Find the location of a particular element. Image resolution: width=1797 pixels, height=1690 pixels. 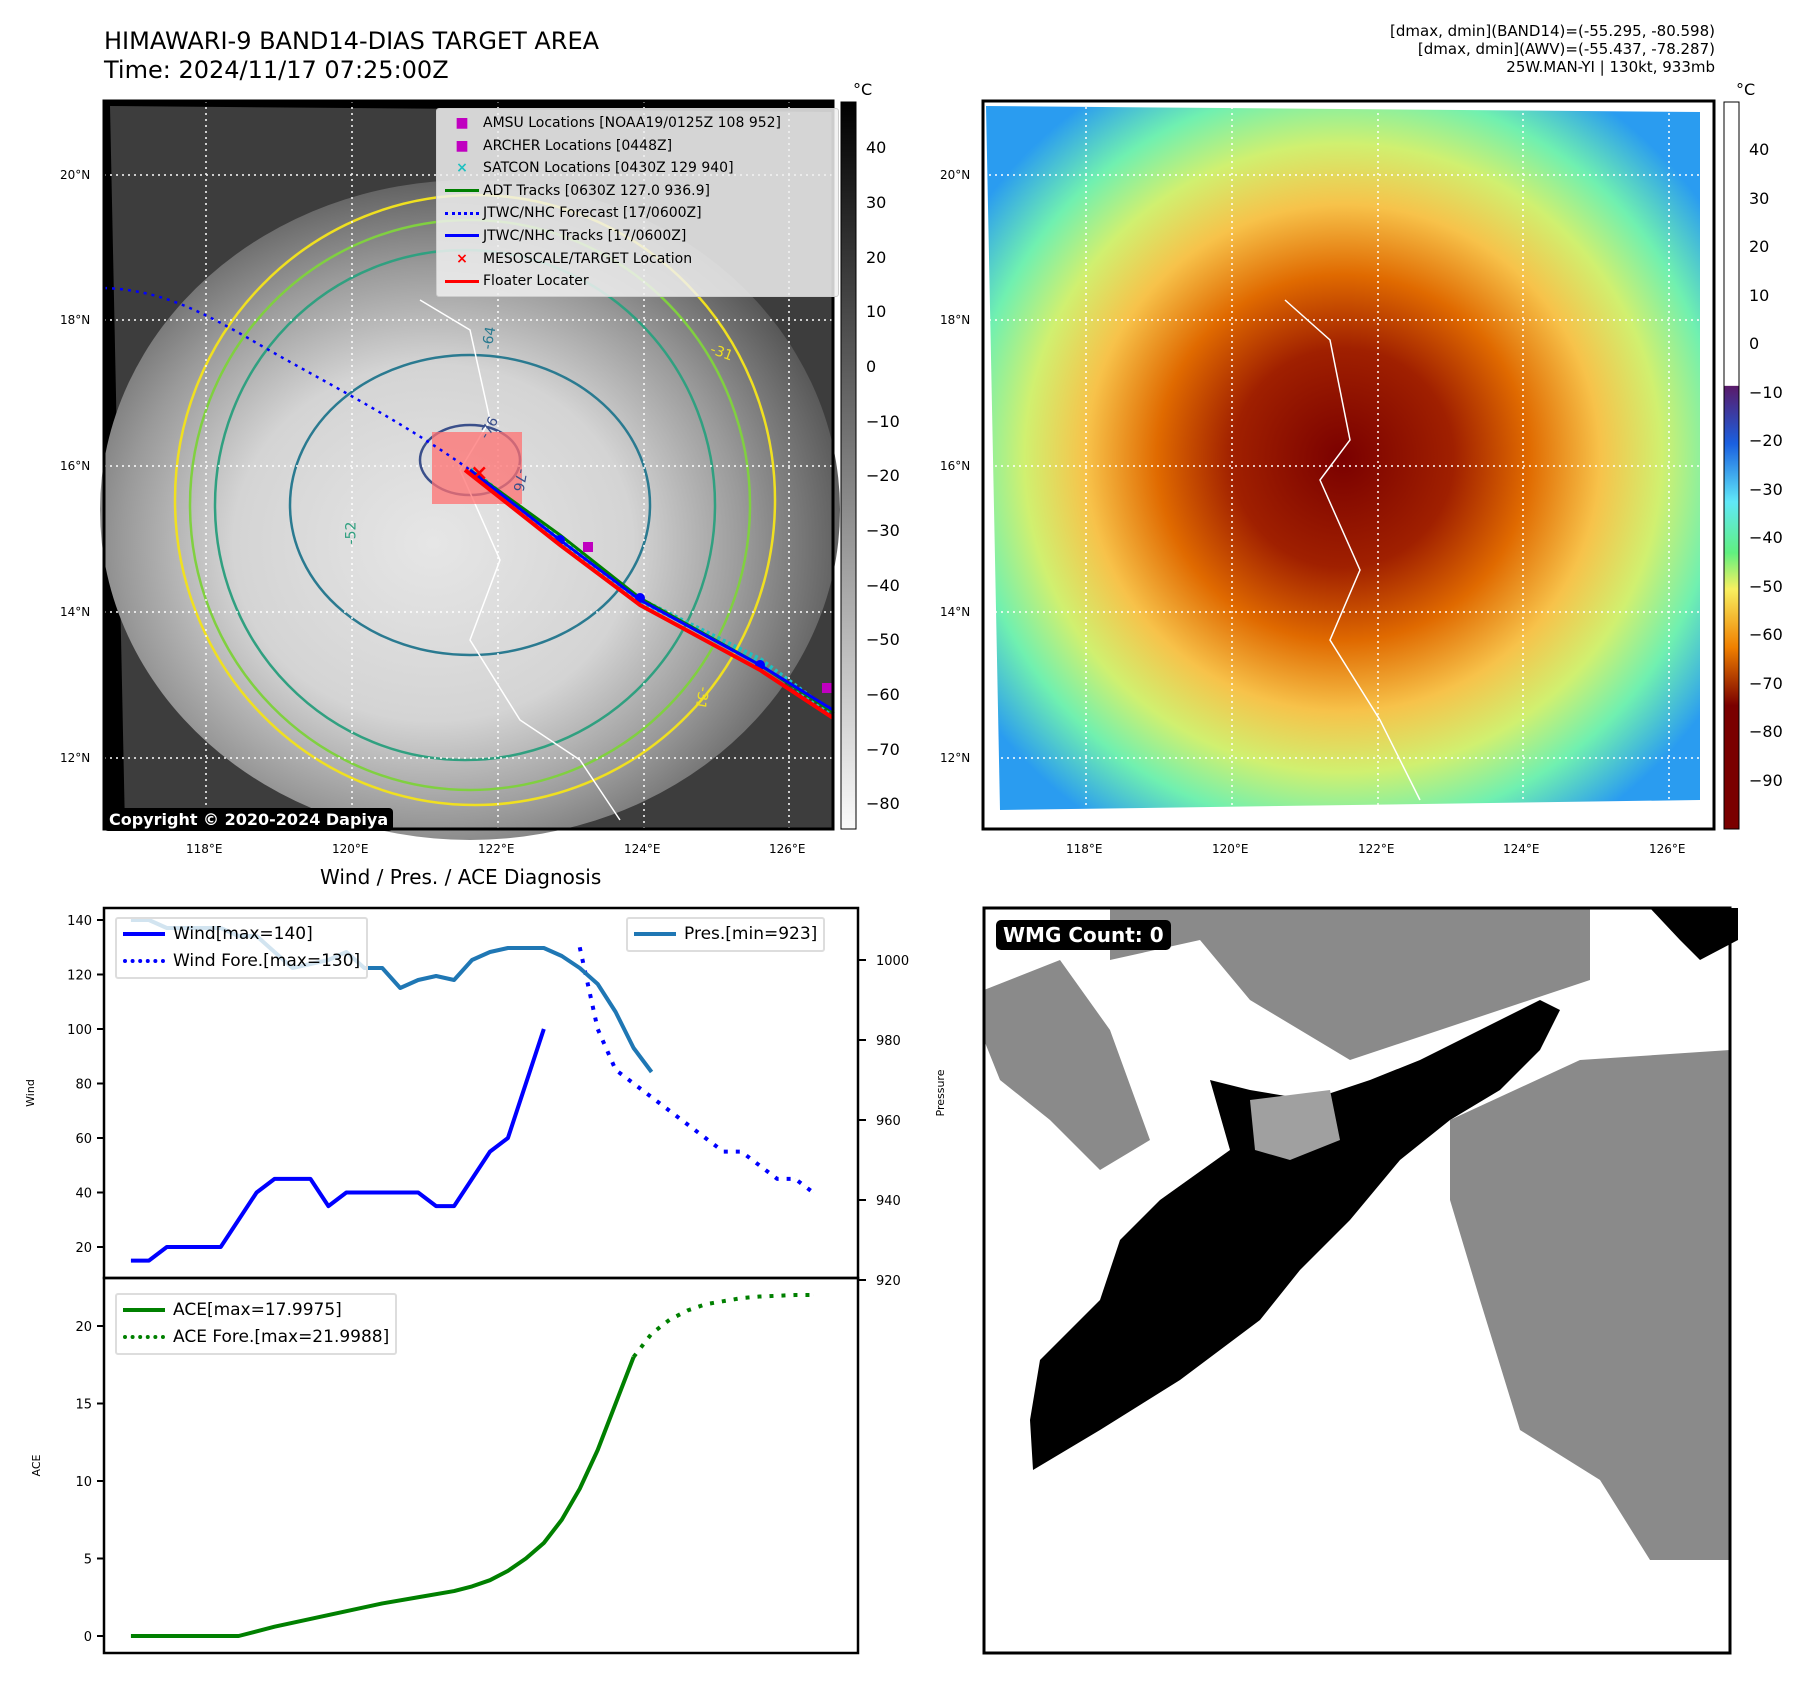

y-tick-label: 140 is located at coordinates (79, 921).